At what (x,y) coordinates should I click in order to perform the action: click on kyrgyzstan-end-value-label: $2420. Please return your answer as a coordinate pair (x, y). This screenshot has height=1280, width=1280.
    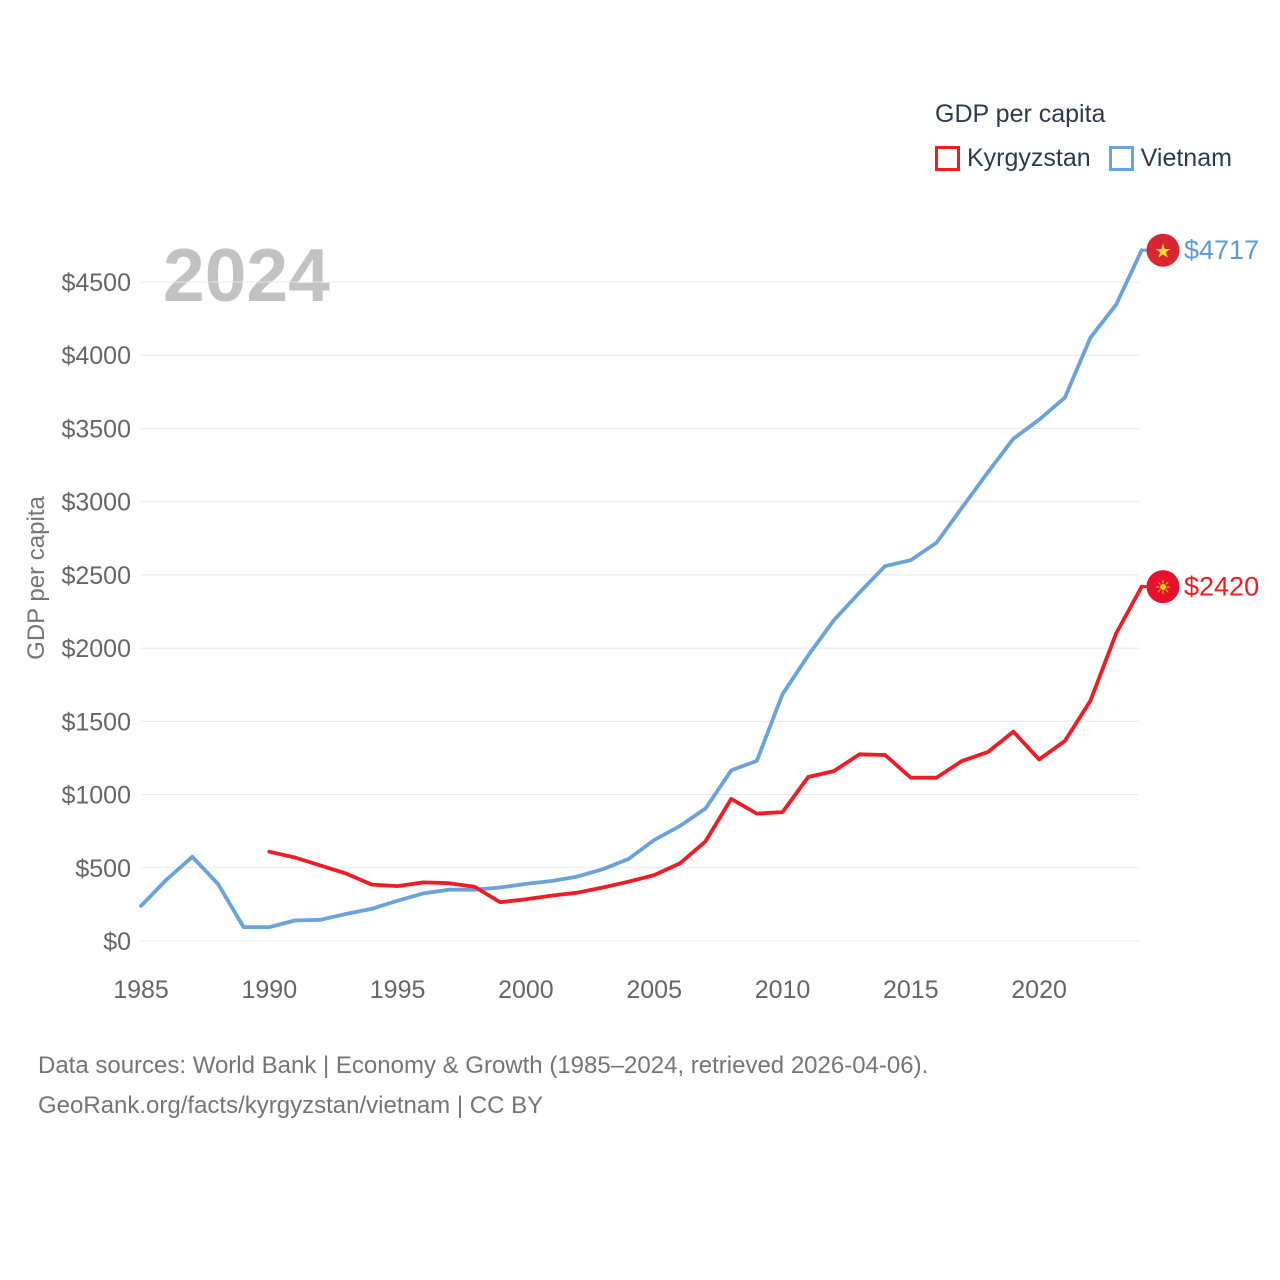
    Looking at the image, I should click on (1221, 587).